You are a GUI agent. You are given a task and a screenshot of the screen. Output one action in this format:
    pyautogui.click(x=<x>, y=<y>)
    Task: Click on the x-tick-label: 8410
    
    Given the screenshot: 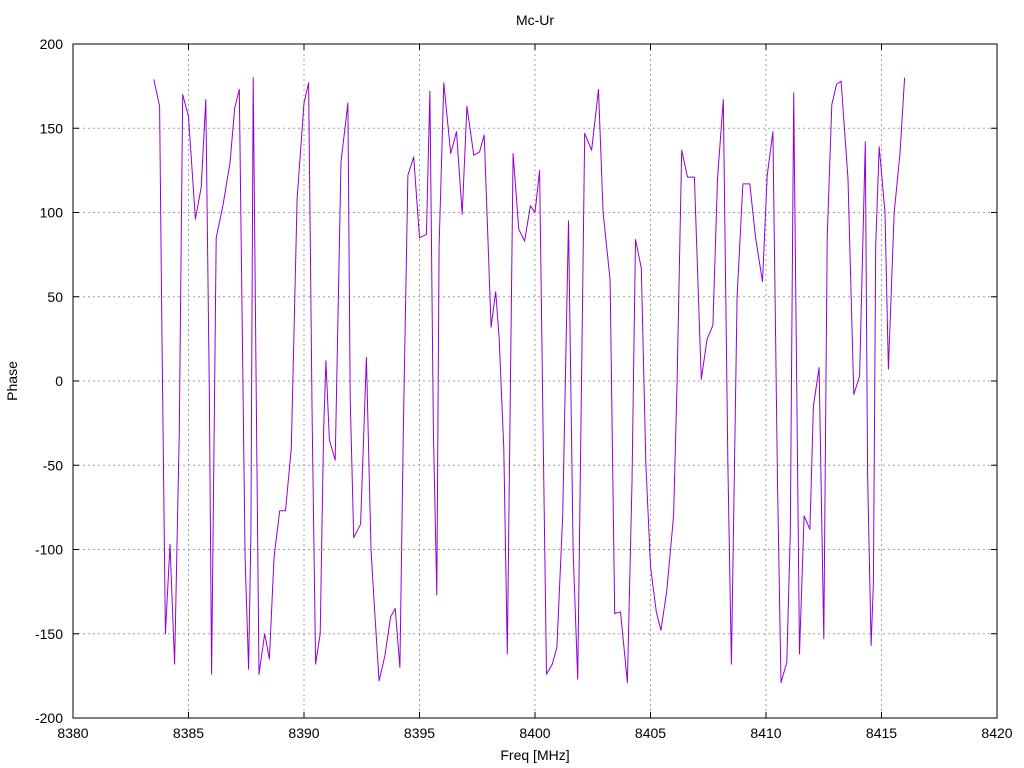 What is the action you would take?
    pyautogui.click(x=765, y=733)
    